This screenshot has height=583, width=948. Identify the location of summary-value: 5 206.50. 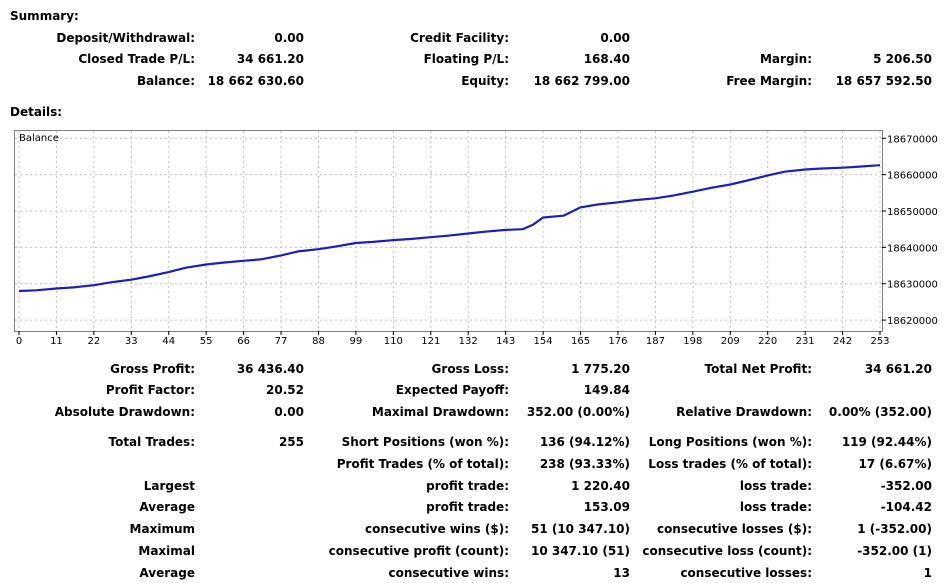
(902, 59).